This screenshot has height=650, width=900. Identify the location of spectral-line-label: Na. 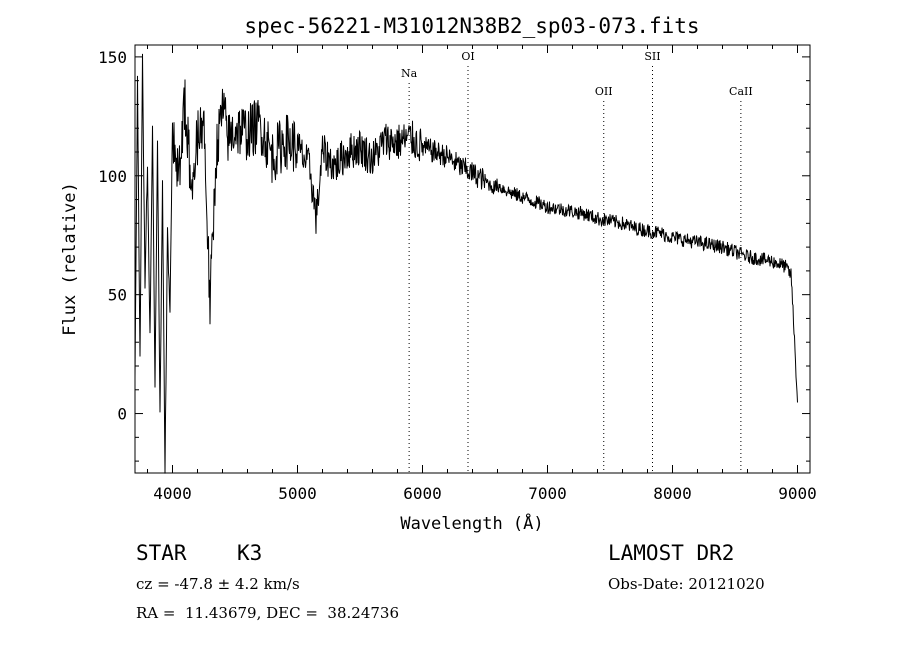
(409, 73).